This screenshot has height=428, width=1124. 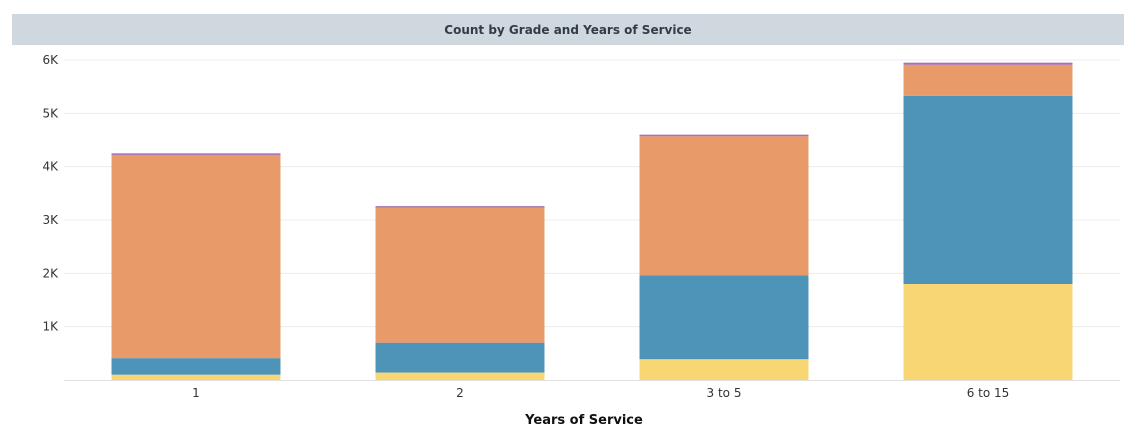 What do you see at coordinates (50, 327) in the screenshot?
I see `y-tick-label: 1K` at bounding box center [50, 327].